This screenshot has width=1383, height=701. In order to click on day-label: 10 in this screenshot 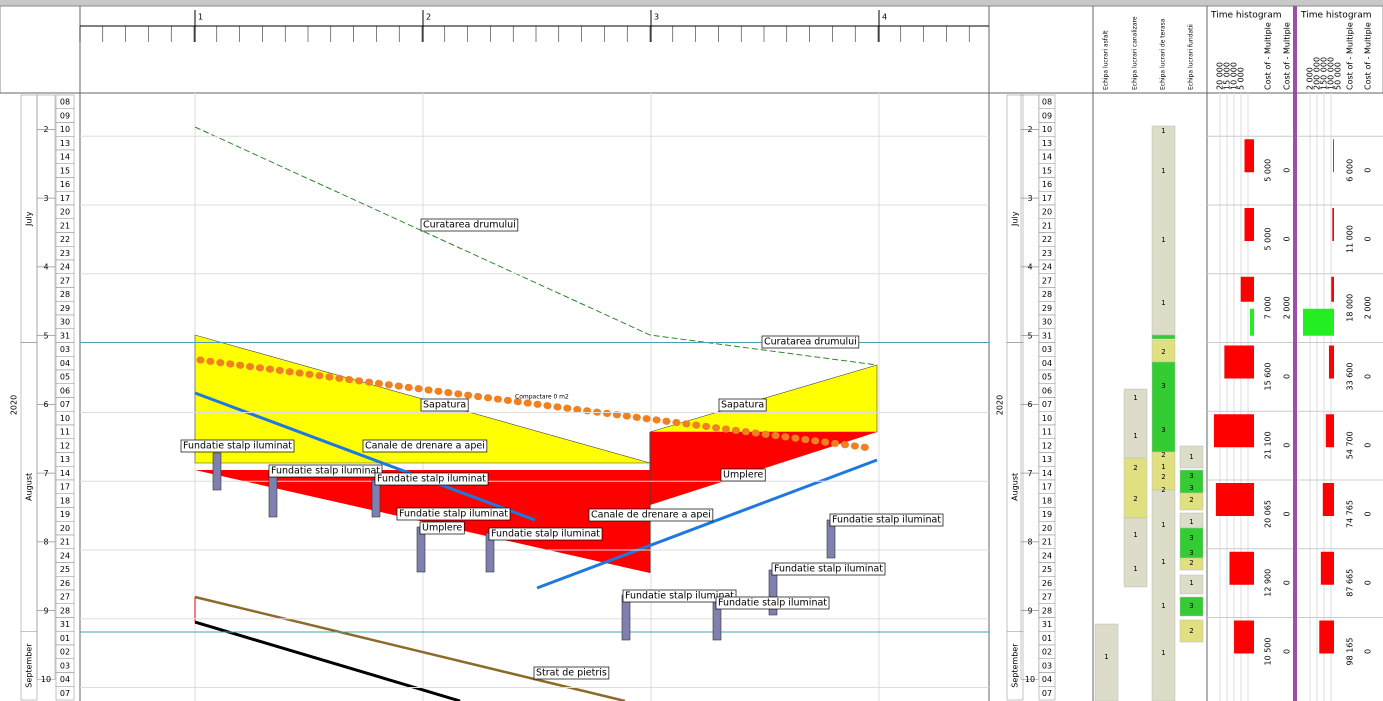, I will do `click(1047, 129)`.